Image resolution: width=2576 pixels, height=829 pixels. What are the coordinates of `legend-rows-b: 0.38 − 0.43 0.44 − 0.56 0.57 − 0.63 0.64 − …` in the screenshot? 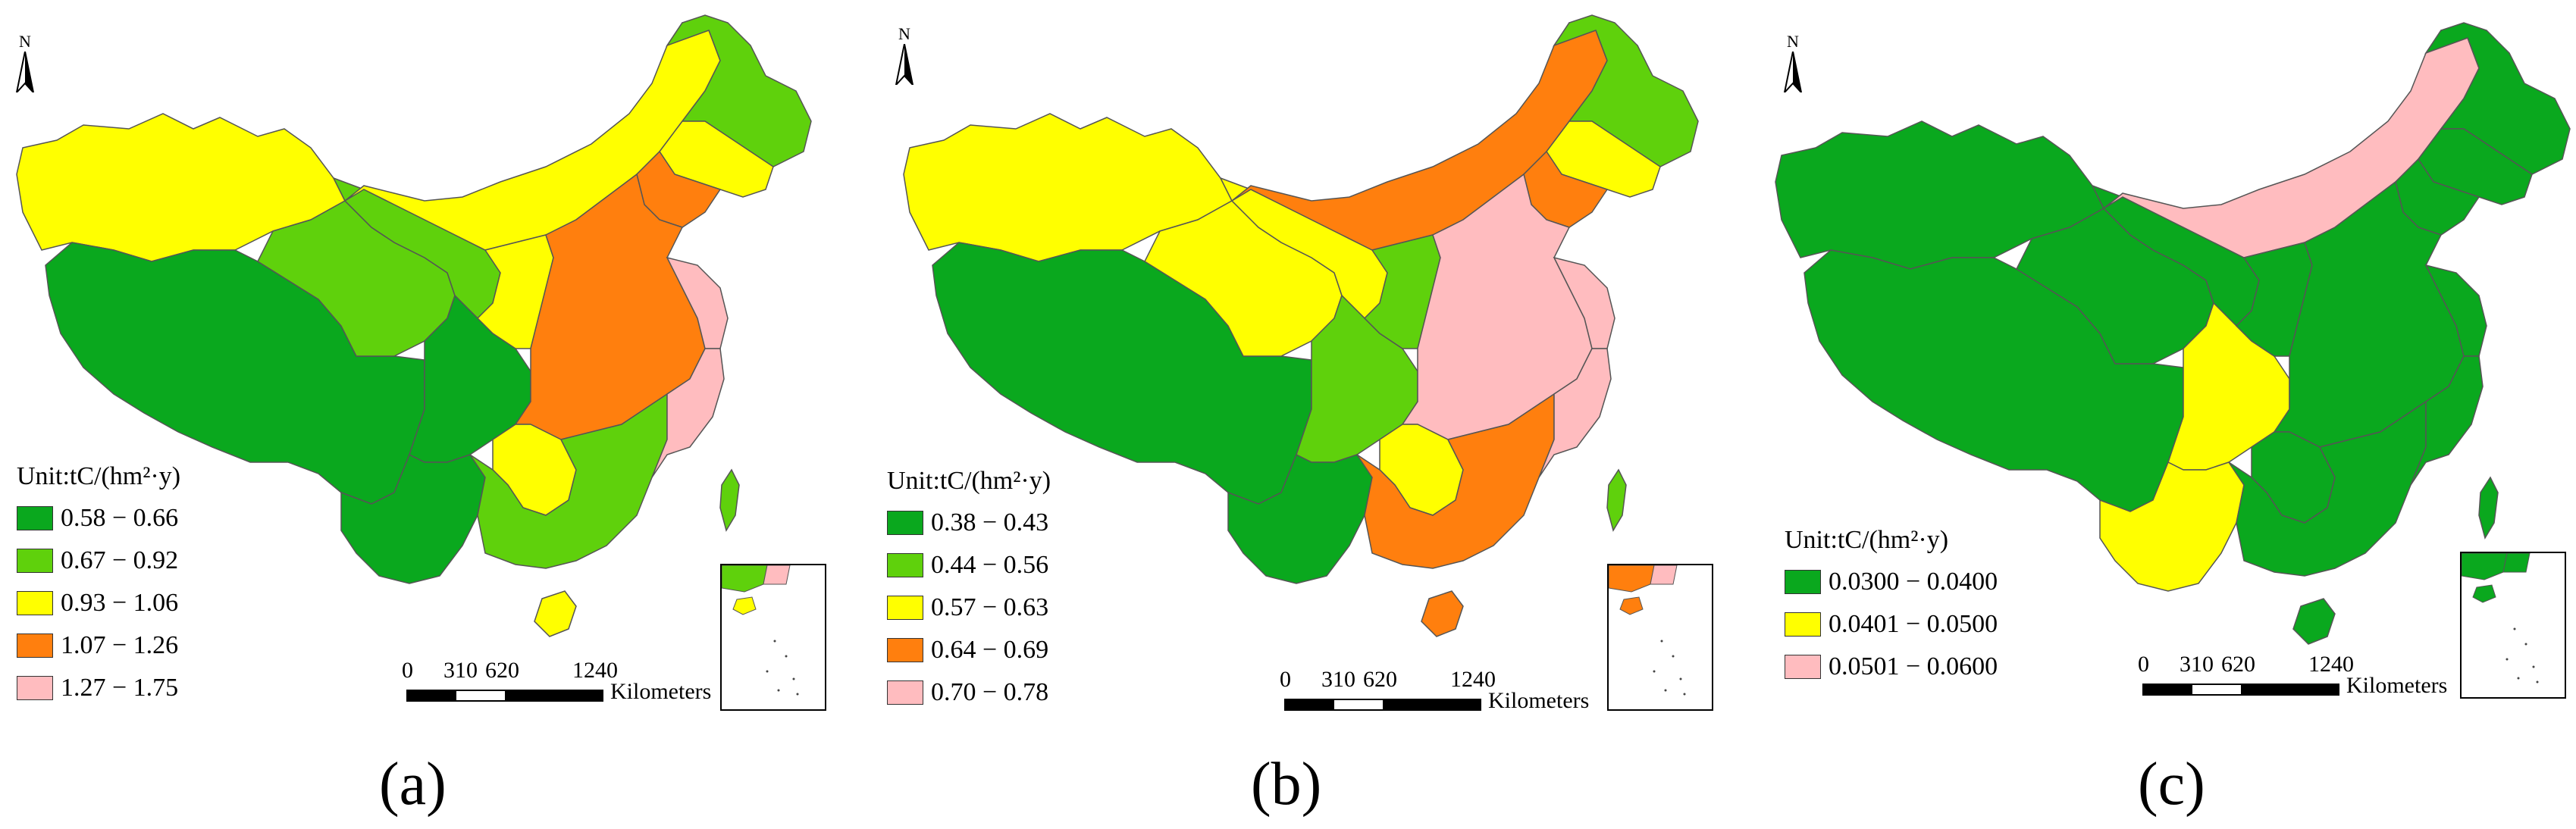 It's located at (969, 608).